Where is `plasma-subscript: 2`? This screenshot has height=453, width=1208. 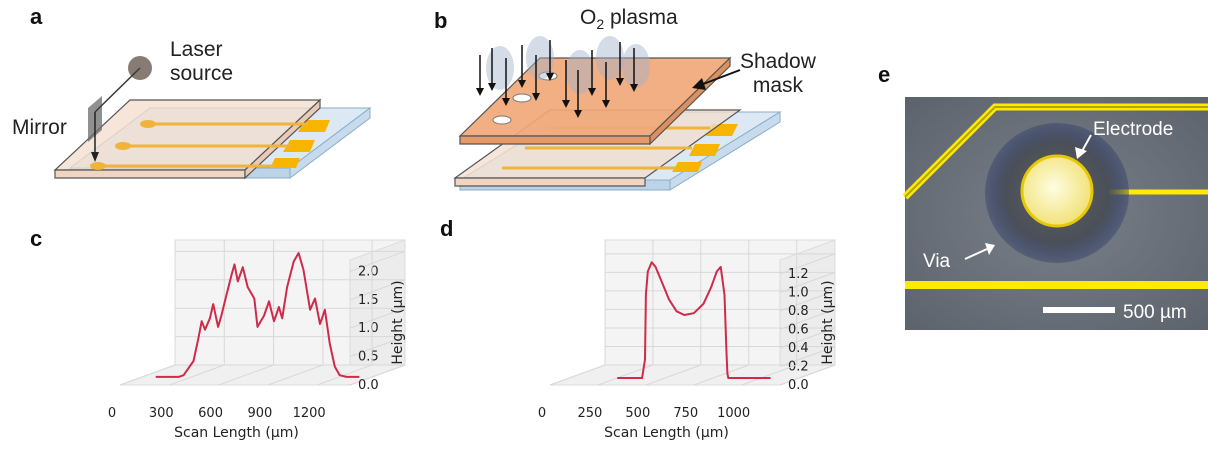
plasma-subscript: 2 is located at coordinates (600, 24).